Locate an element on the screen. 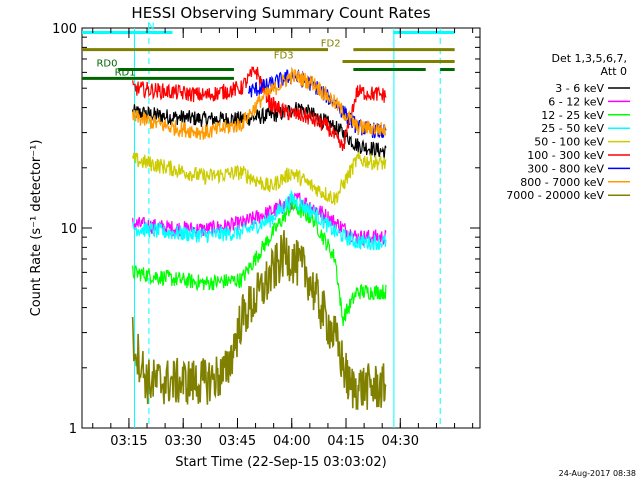  x-tick-label: 03:15 is located at coordinates (128, 441).